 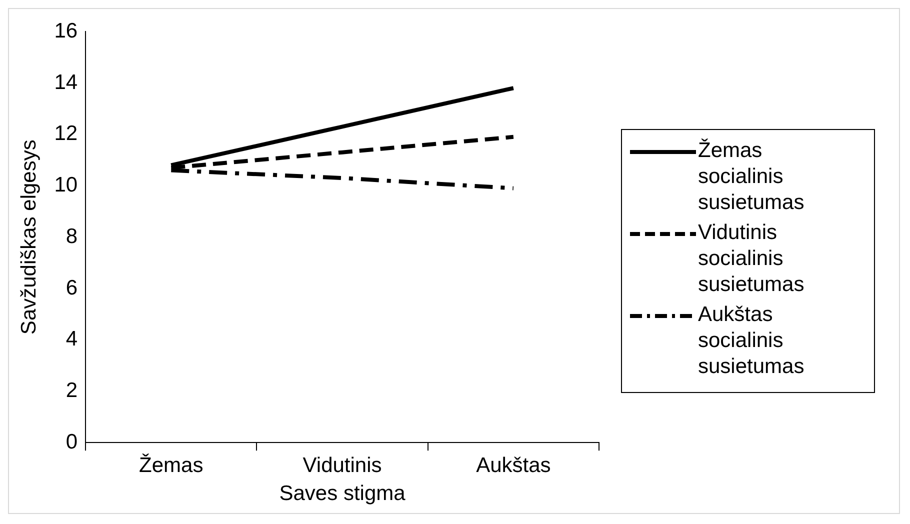 I want to click on x-tick-label: Vidutinis, so click(x=342, y=465).